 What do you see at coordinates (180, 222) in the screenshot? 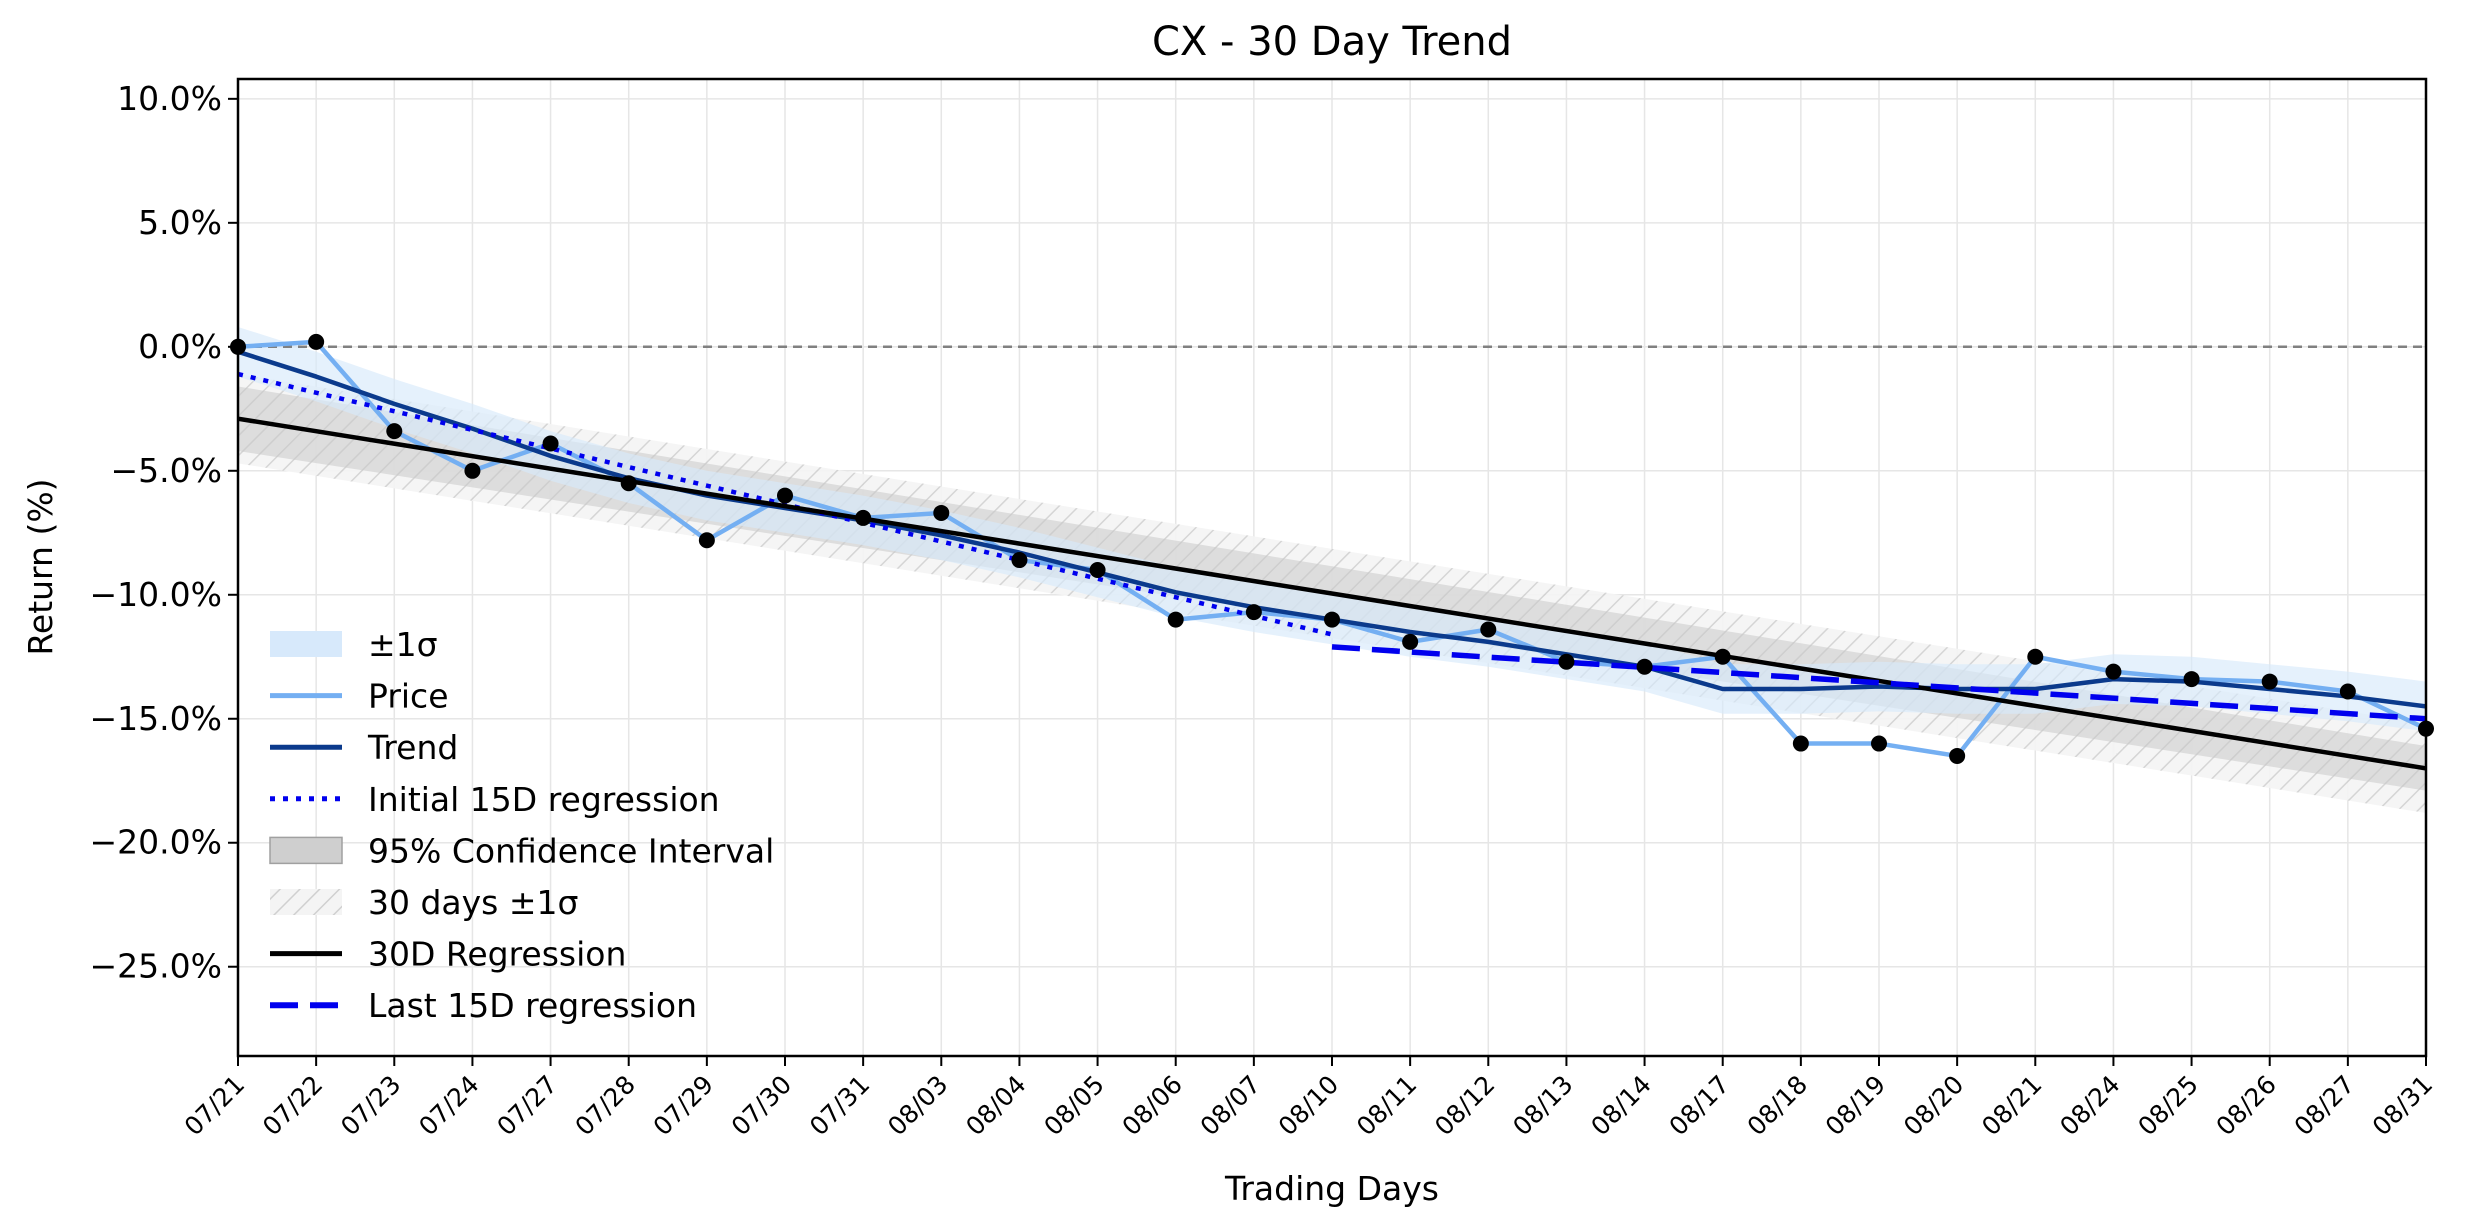
I see `y-tick-label: 5.0%` at bounding box center [180, 222].